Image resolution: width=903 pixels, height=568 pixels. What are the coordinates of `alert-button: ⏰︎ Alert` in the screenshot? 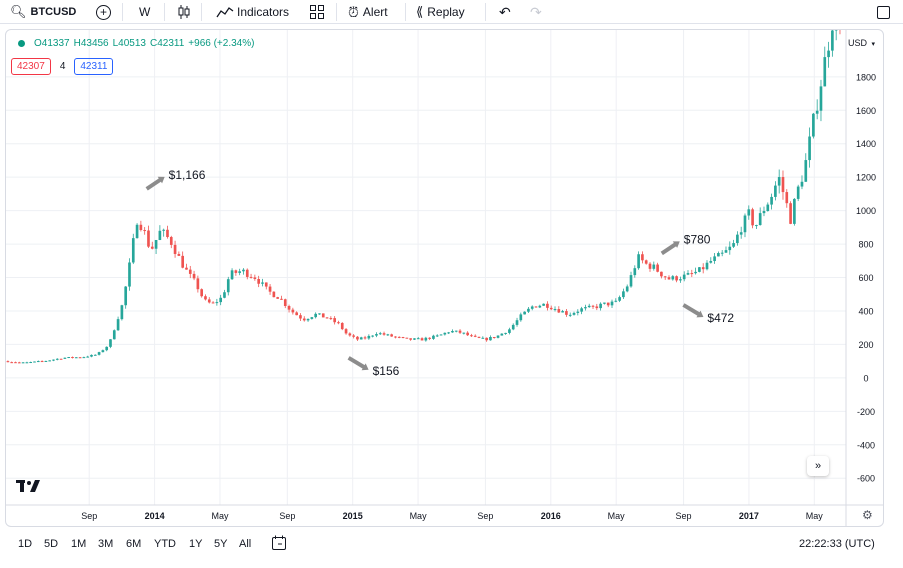 It's located at (368, 12).